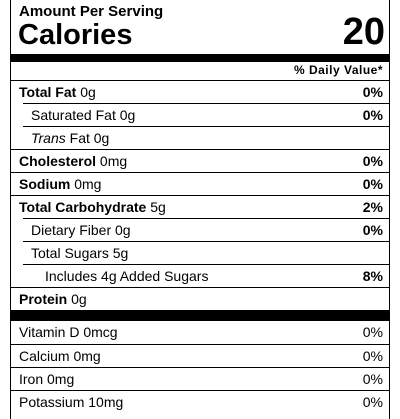 The image size is (400, 419). I want to click on nutrient-name: Saturated Fat 0g, so click(83, 115).